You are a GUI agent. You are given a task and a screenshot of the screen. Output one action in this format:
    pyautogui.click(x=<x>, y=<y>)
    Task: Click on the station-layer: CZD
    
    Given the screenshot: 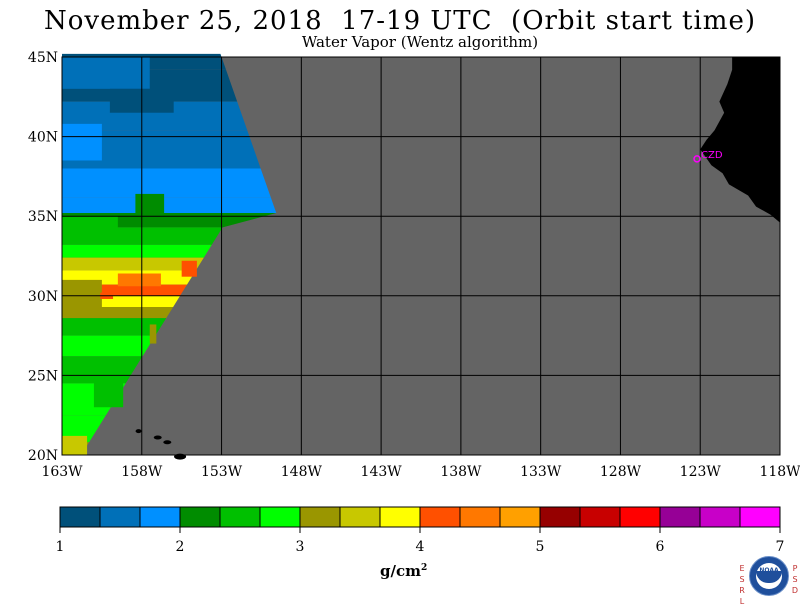 What is the action you would take?
    pyautogui.click(x=708, y=156)
    